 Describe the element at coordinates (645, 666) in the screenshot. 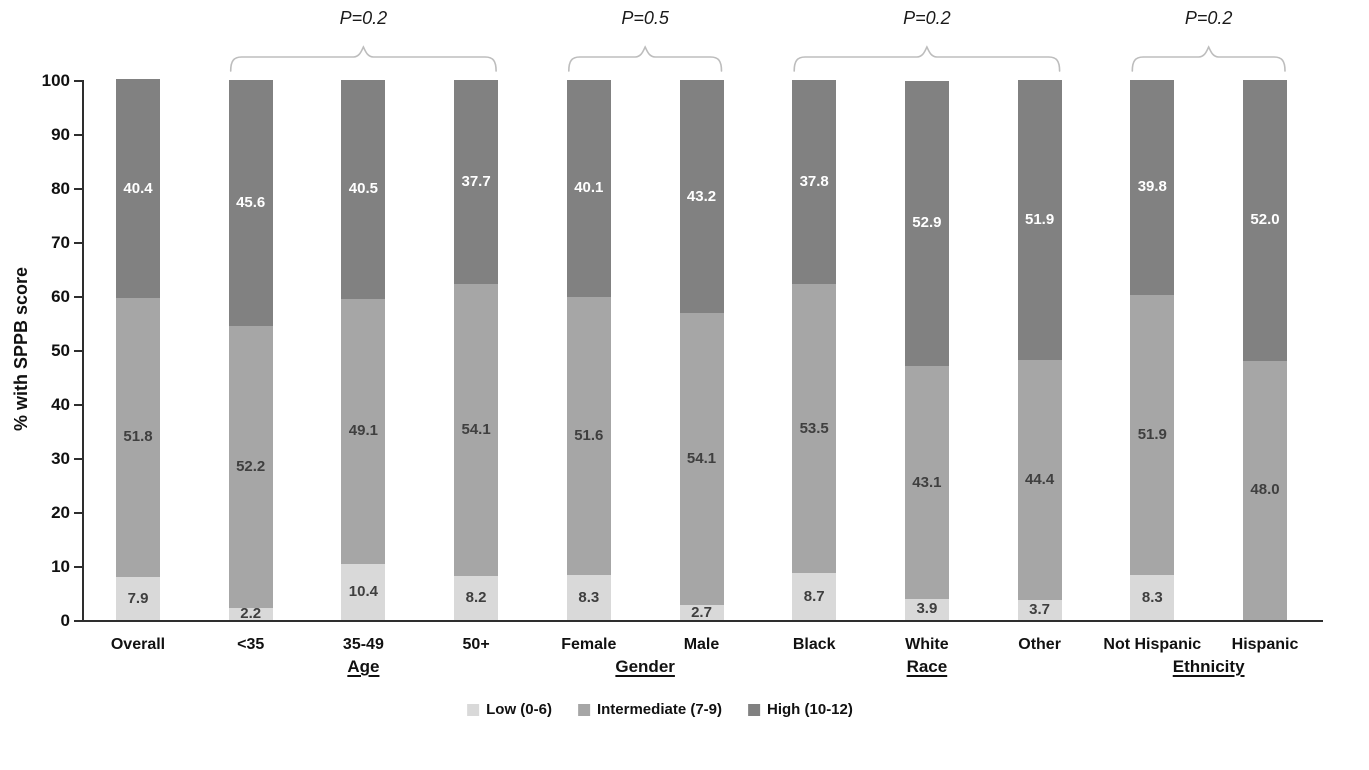

I see `x-group-label-gender: Gender` at that location.